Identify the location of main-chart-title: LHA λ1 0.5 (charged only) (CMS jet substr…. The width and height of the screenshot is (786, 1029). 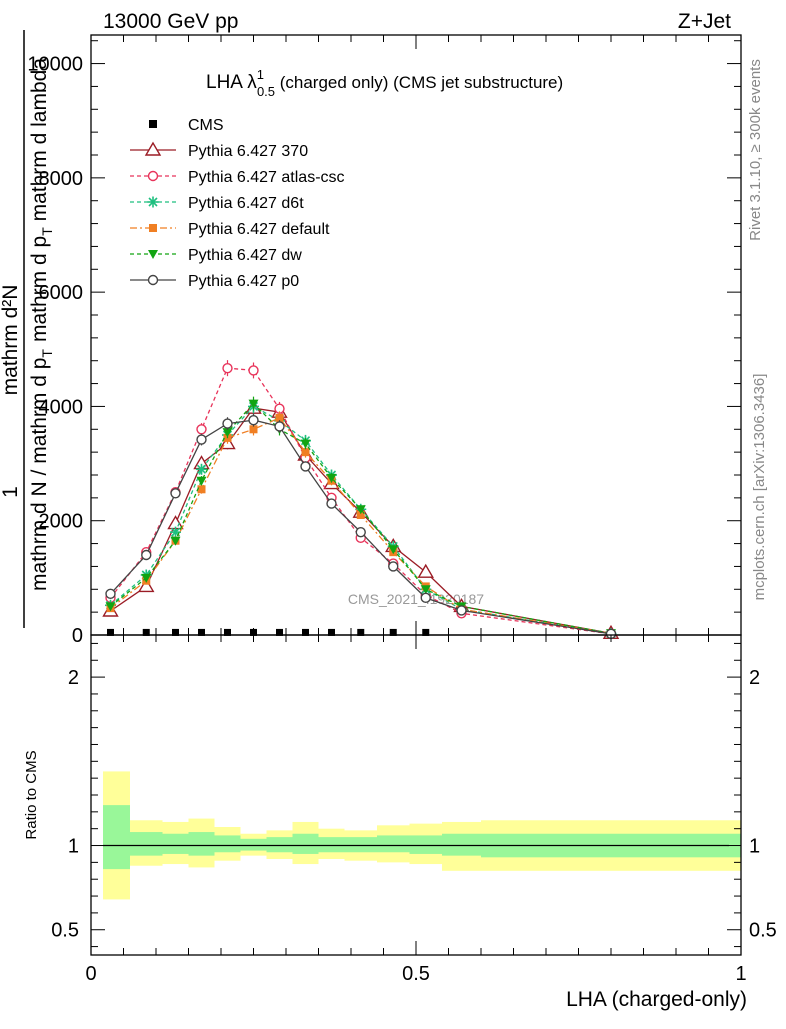
(384, 83).